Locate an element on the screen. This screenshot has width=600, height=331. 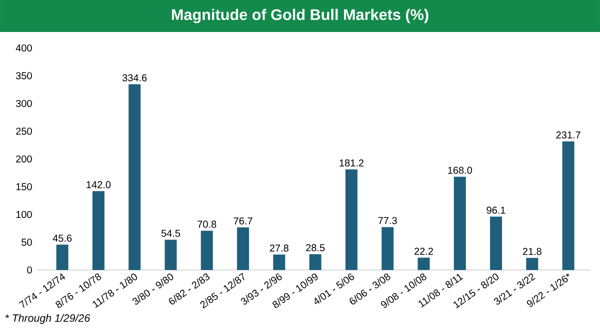
y-tick-label: 350 is located at coordinates (24, 76).